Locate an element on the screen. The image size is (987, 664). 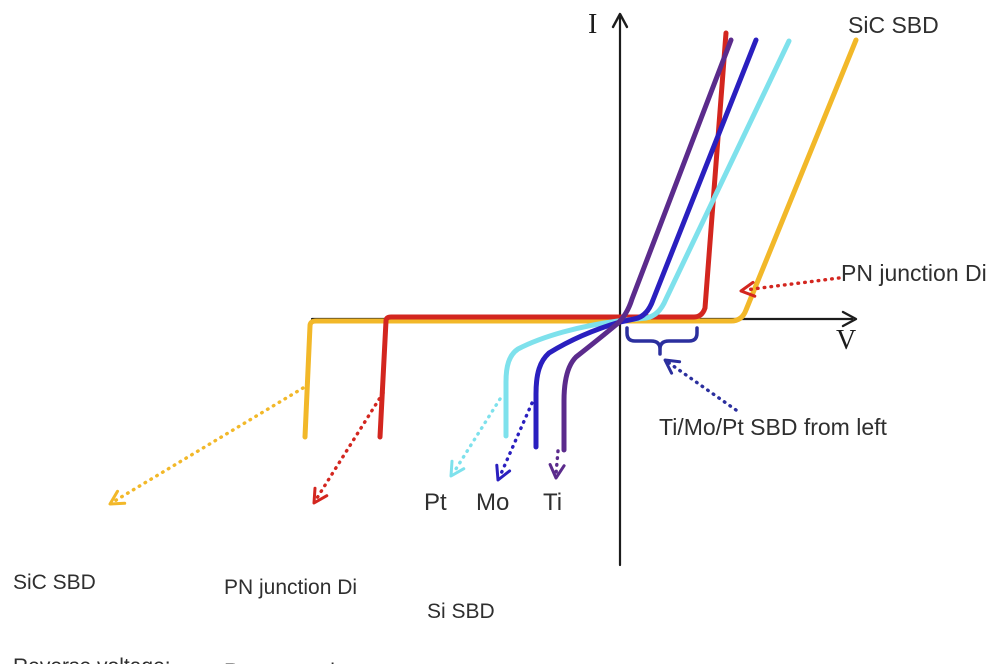
ti-mo-pt-brace is located at coordinates (662, 341).